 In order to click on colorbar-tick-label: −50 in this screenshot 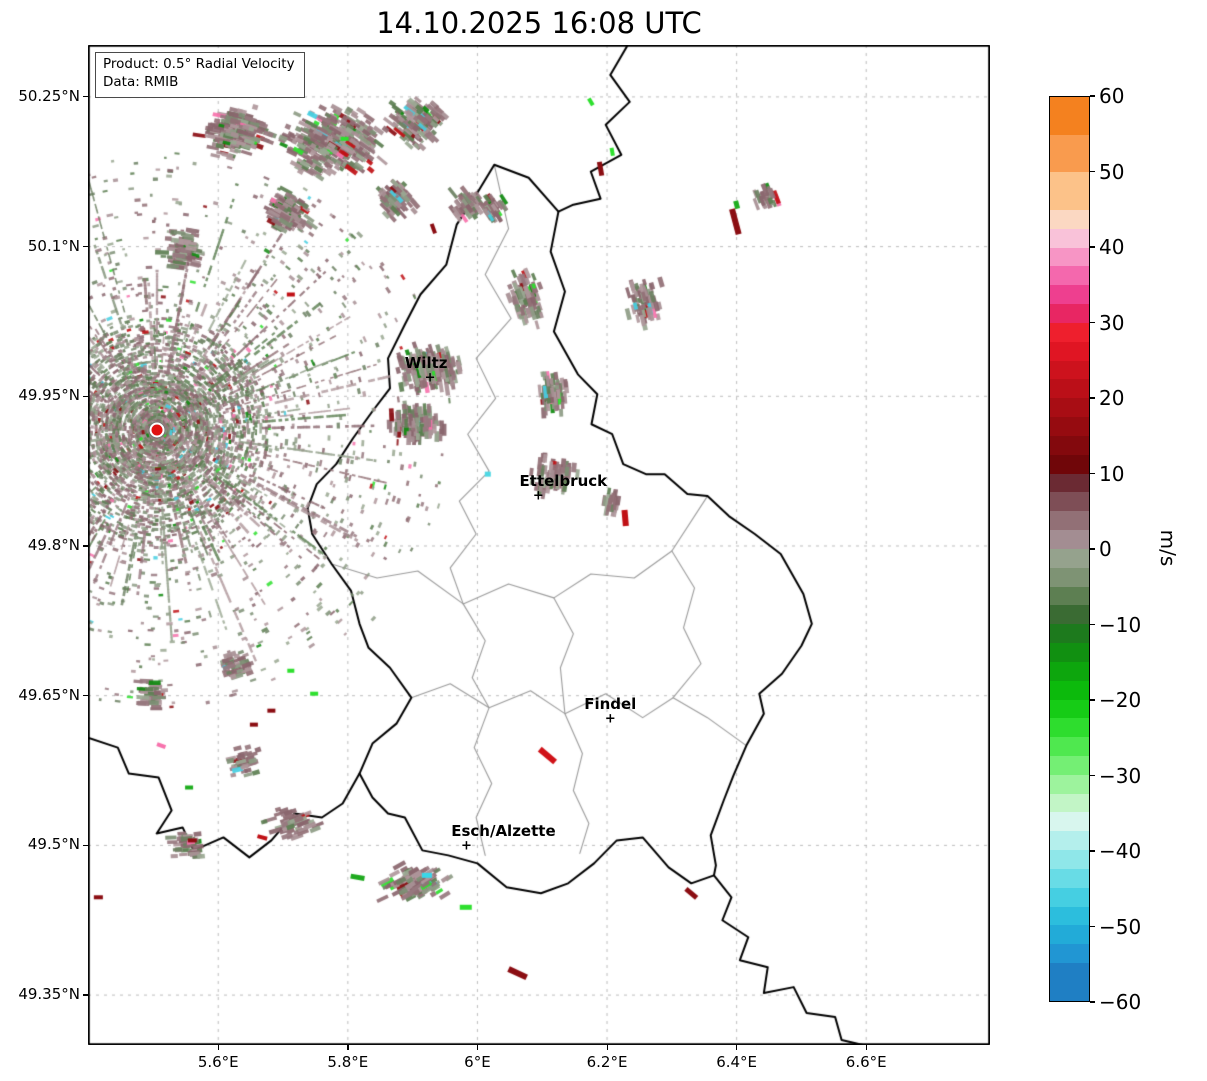, I will do `click(1120, 926)`.